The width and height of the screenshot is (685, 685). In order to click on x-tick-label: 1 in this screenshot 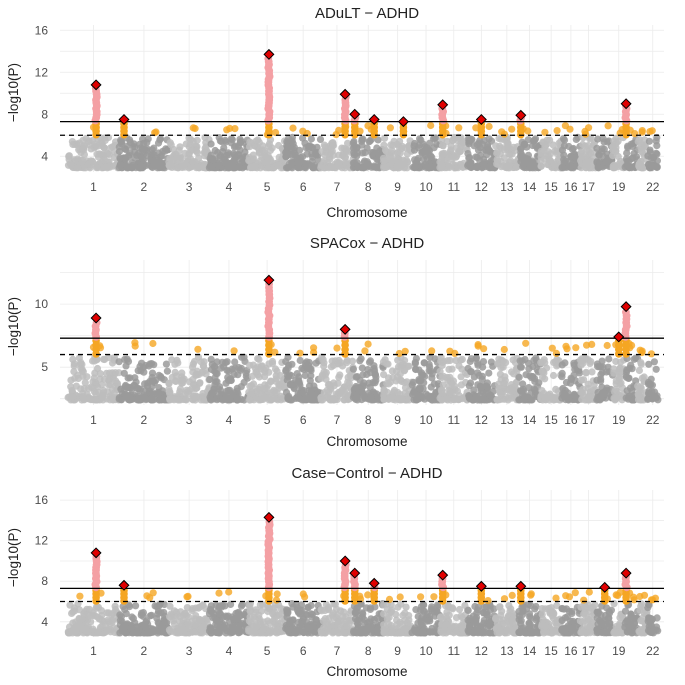, I will do `click(93, 420)`.